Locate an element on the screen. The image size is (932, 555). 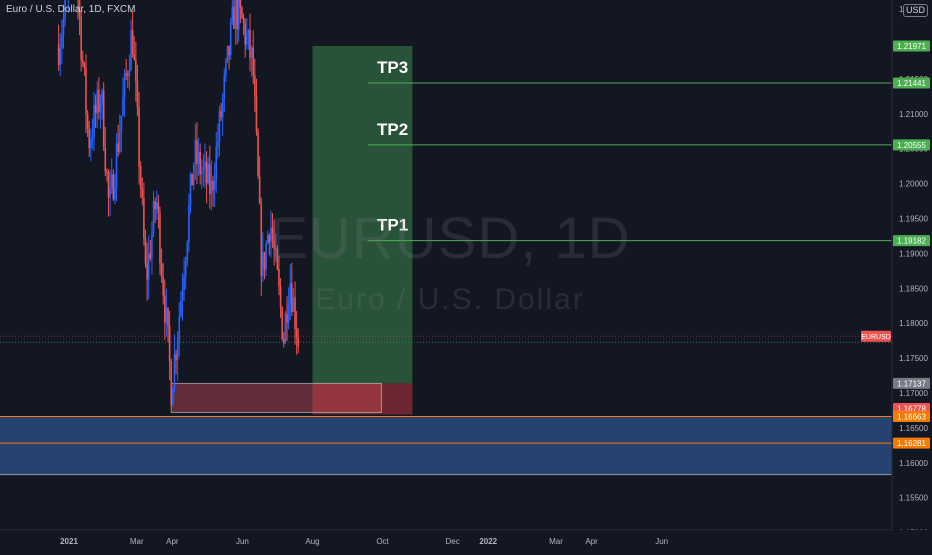
currency-button: USD is located at coordinates (915, 10).